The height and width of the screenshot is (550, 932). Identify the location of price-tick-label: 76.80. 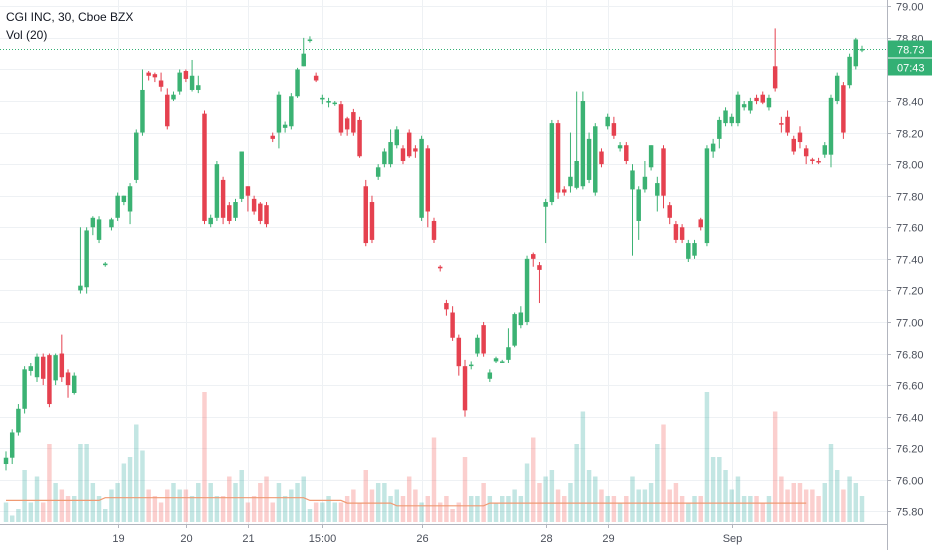
(910, 356).